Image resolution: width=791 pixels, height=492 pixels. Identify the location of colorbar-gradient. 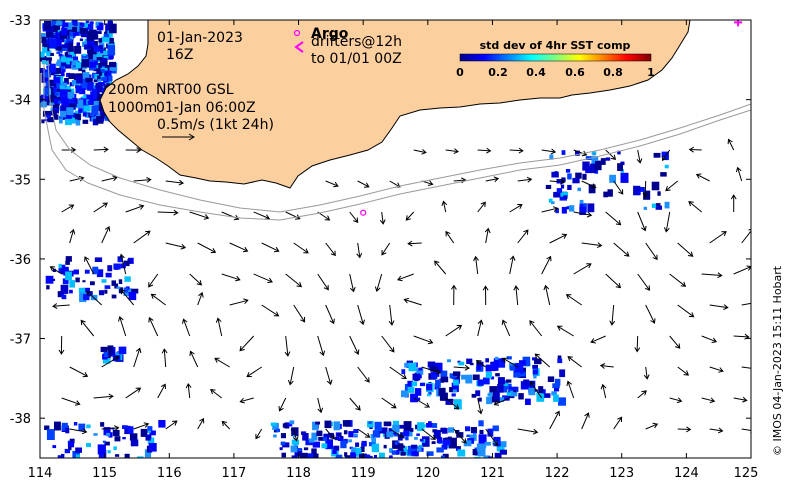
(555, 57).